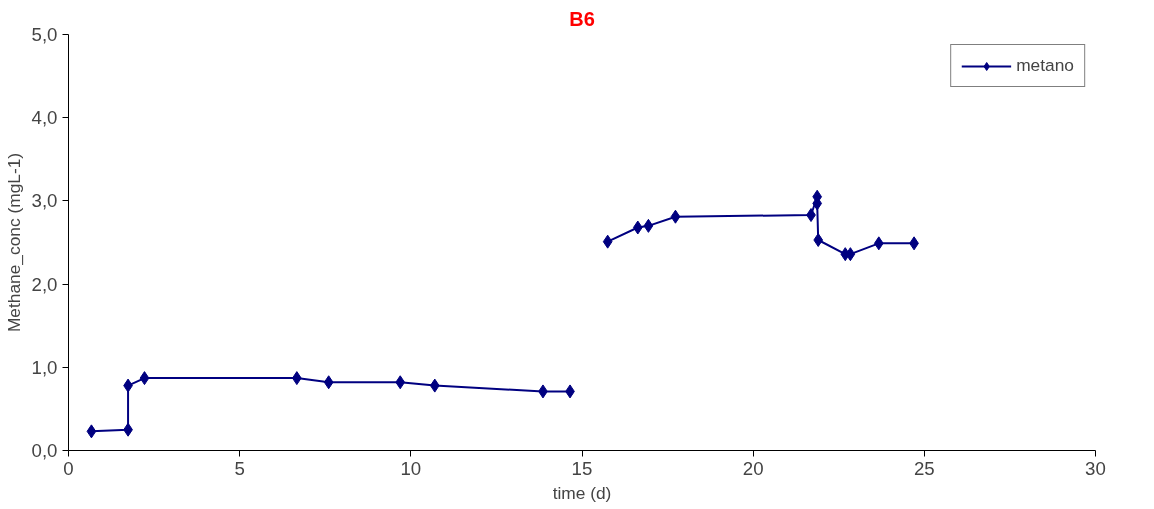 This screenshot has height=509, width=1154. What do you see at coordinates (44, 118) in the screenshot?
I see `y-tick-label: 4,0` at bounding box center [44, 118].